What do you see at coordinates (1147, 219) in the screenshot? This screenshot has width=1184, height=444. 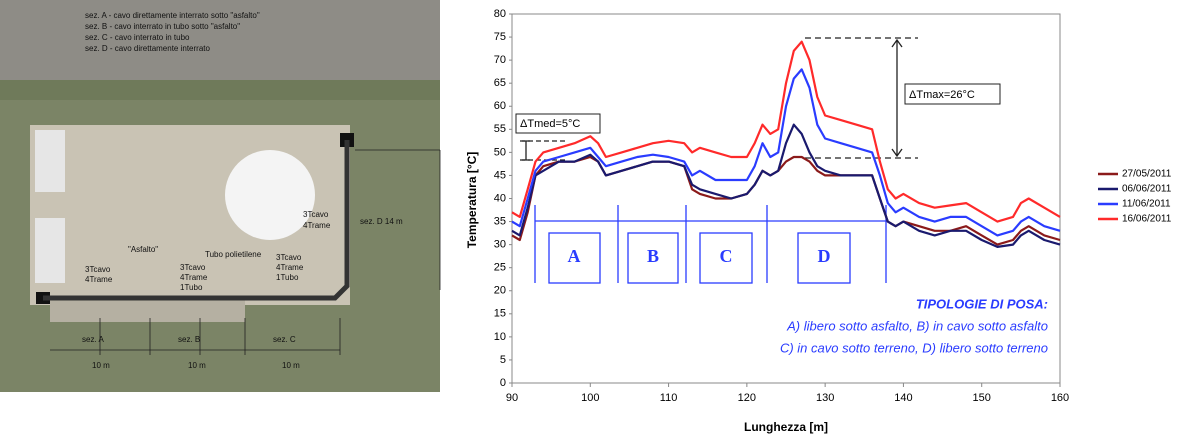 I see `legend-label: 16/06/2011` at bounding box center [1147, 219].